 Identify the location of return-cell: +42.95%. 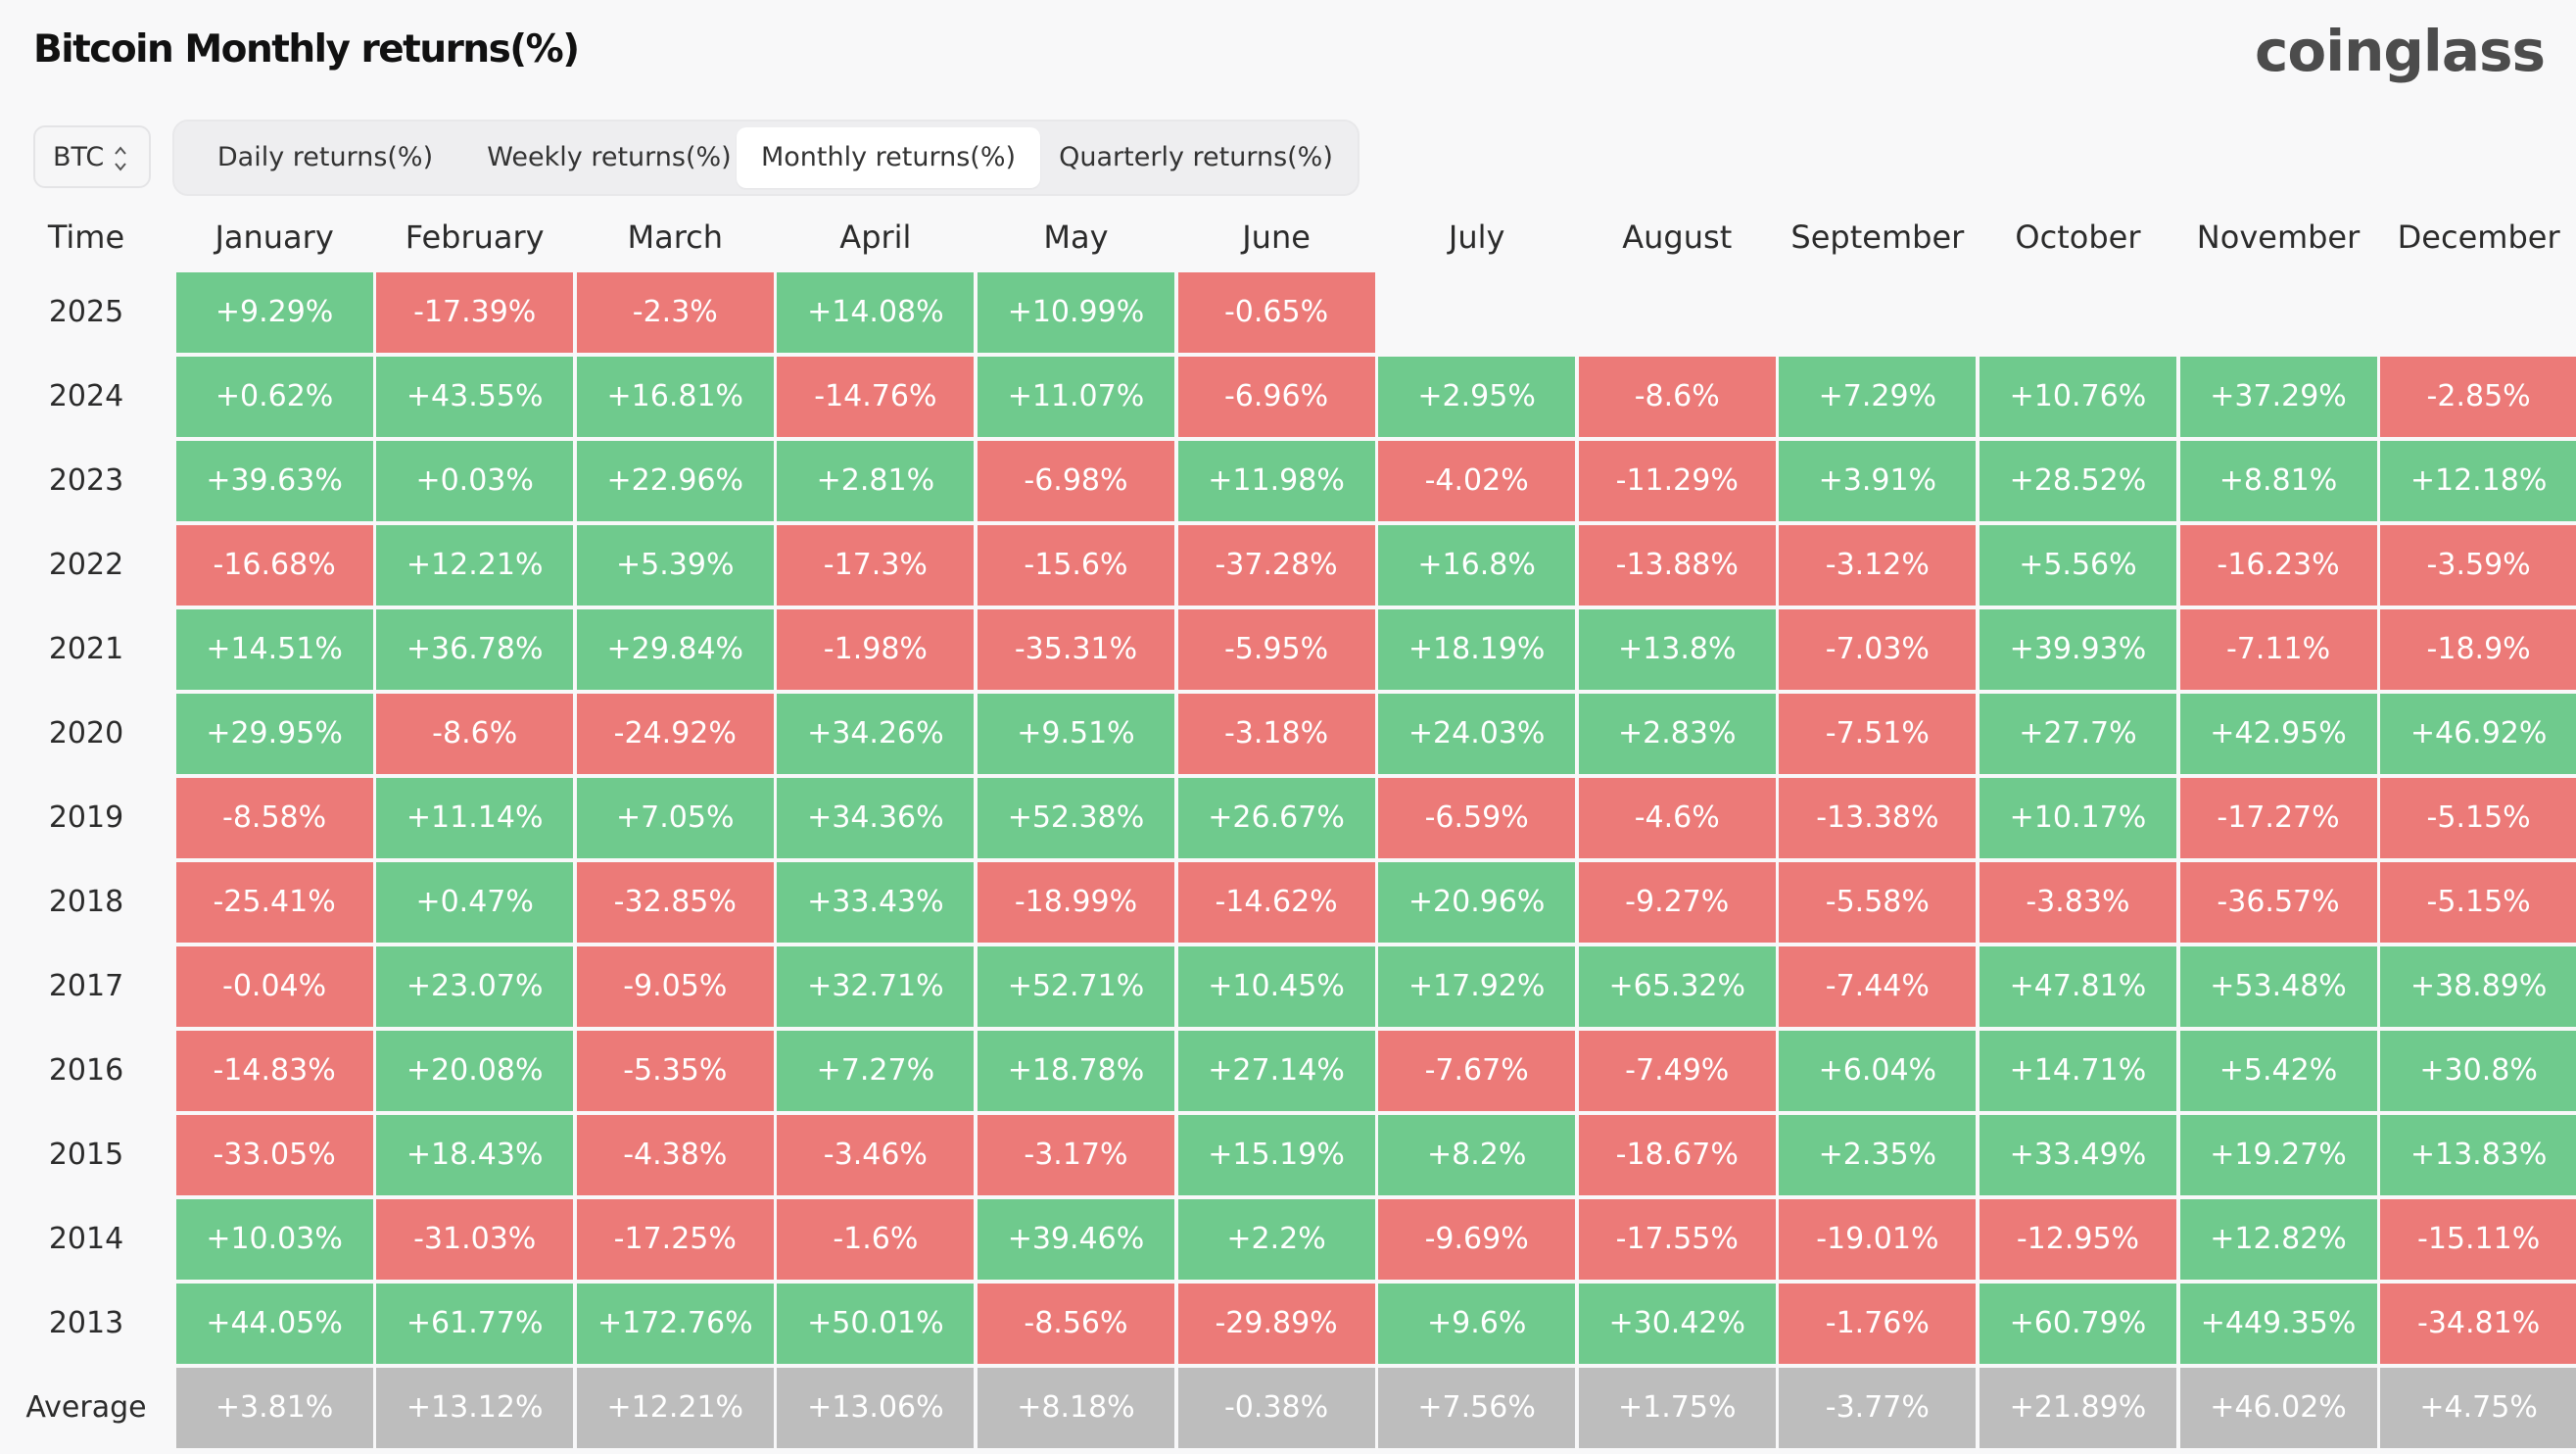
(2278, 734).